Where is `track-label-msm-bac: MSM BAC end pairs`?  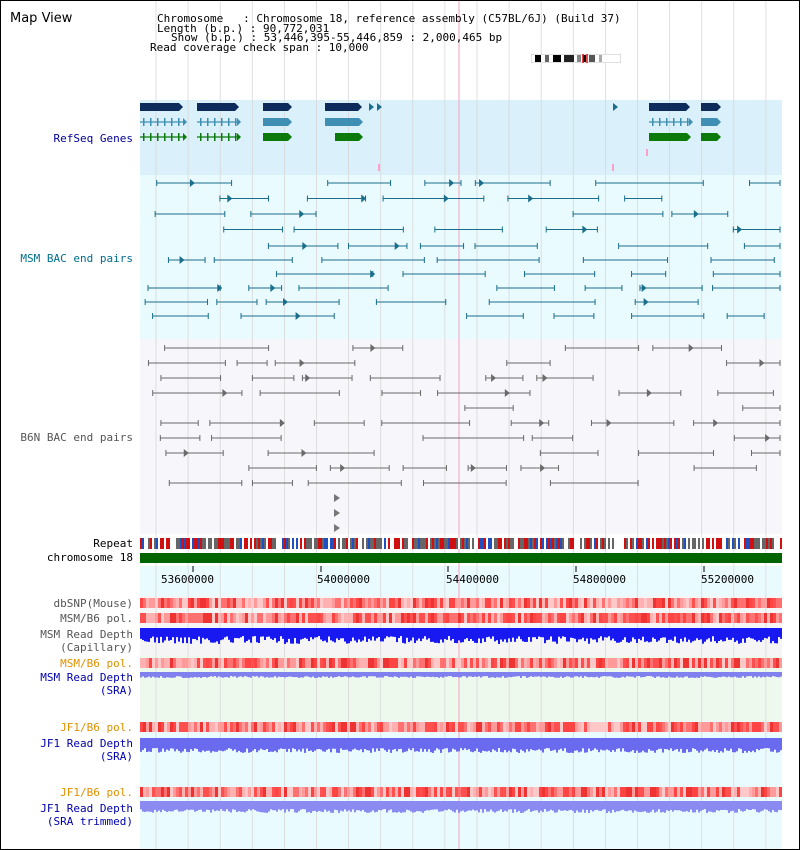 track-label-msm-bac: MSM BAC end pairs is located at coordinates (76, 258).